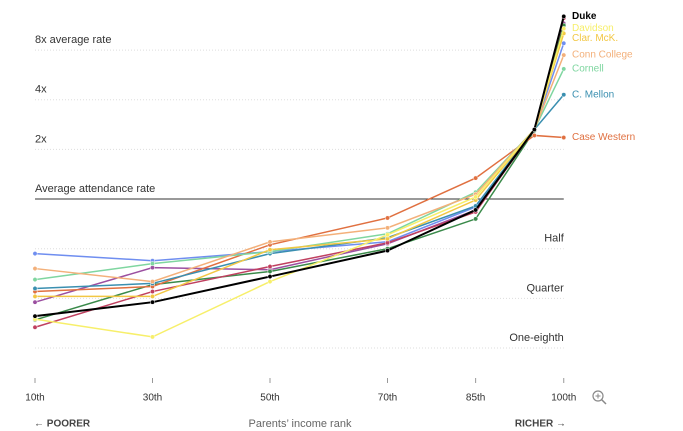 This screenshot has height=431, width=683. Describe the element at coordinates (603, 401) in the screenshot. I see `zoom-handle` at that location.